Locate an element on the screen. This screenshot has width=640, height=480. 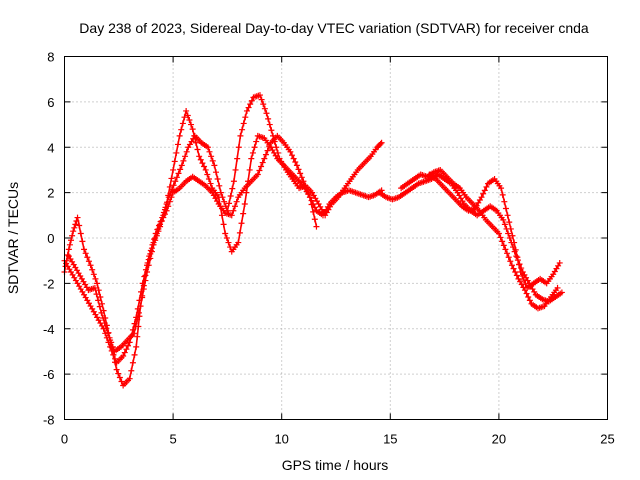
y-tick-label: 8 is located at coordinates (50, 57).